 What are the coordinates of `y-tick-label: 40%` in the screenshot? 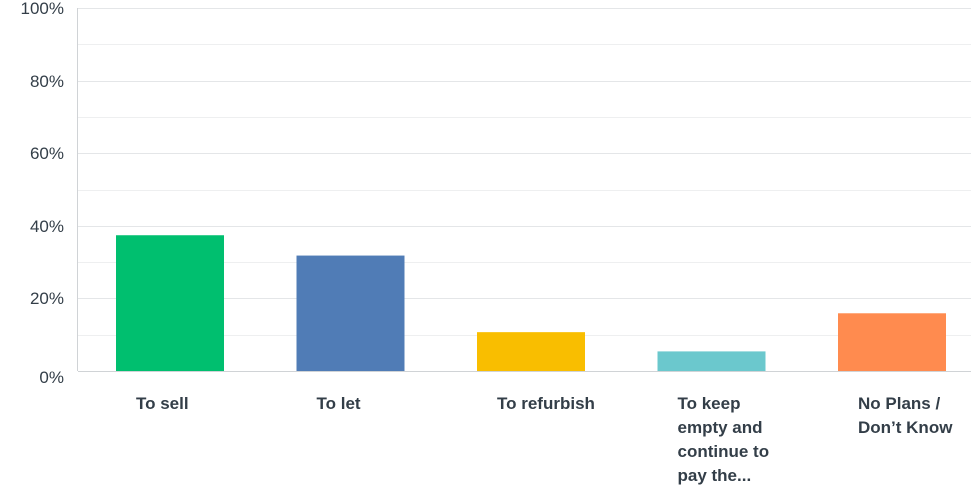 It's located at (47, 226).